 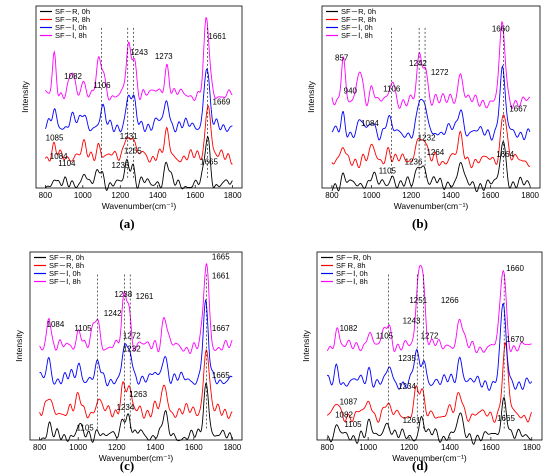 What do you see at coordinates (129, 136) in the screenshot?
I see `peak-annotation: 1231` at bounding box center [129, 136].